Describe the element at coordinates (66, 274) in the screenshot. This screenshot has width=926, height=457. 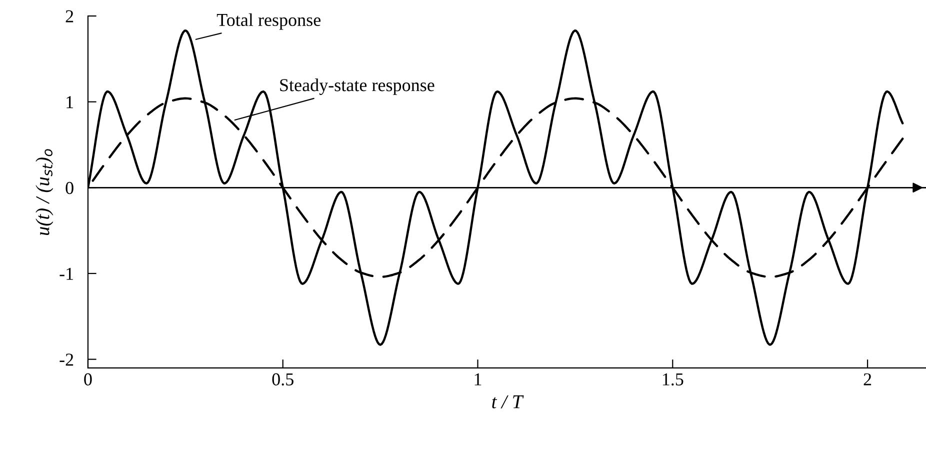
I see `y-tick-label: -1` at that location.